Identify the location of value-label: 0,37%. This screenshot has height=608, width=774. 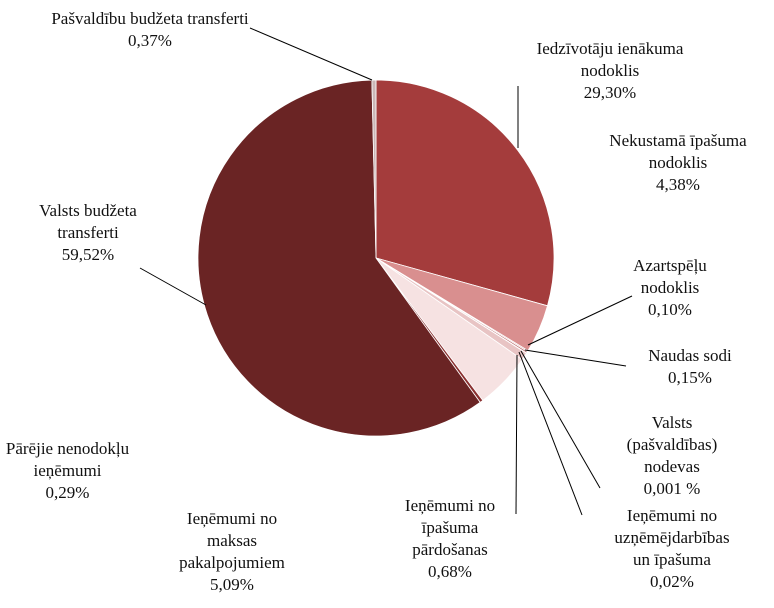
(150, 40).